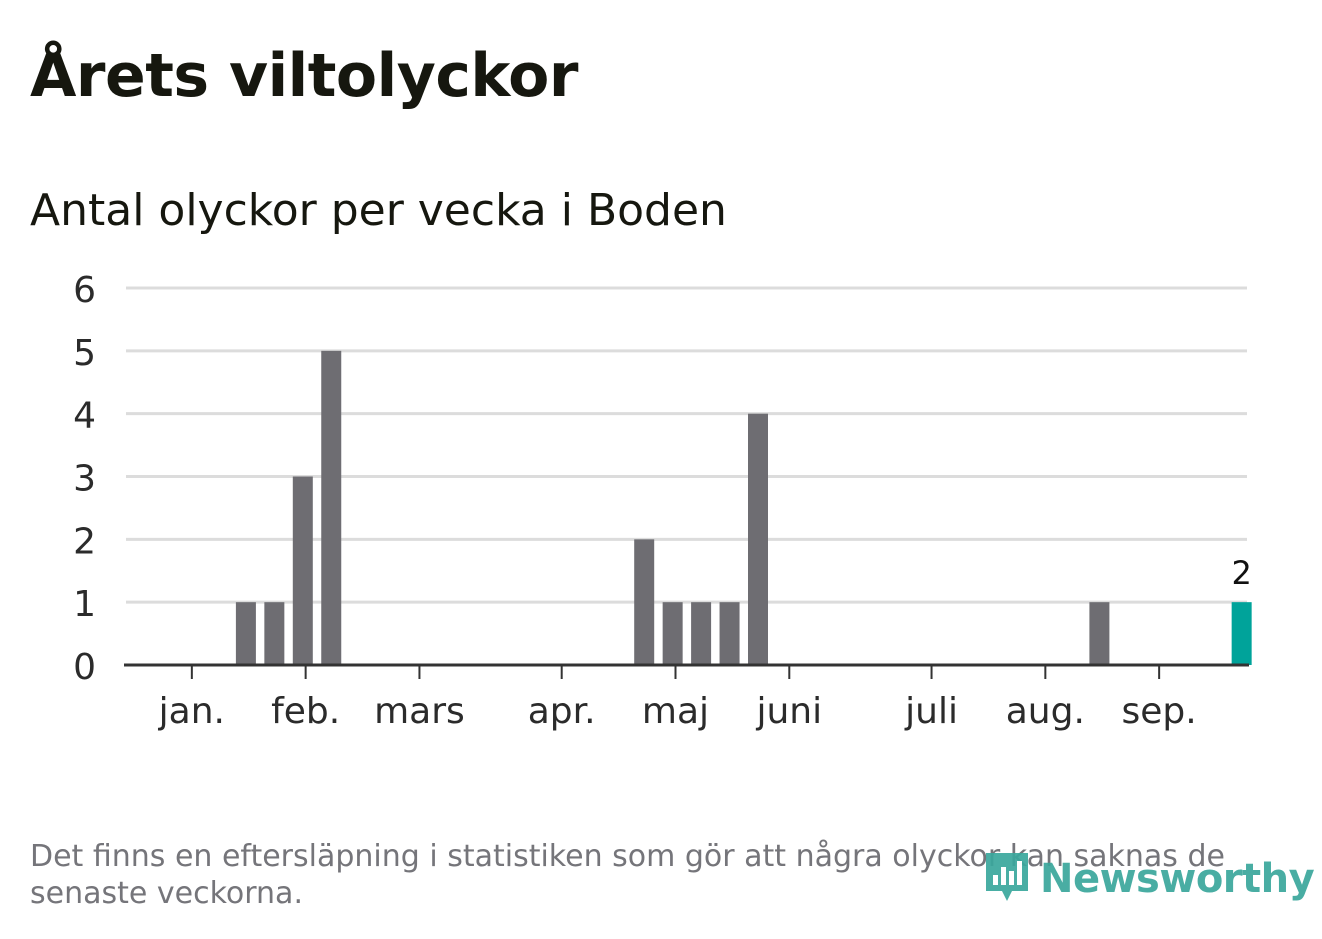 This screenshot has height=939, width=1322. I want to click on x-tick-label: jan., so click(191, 711).